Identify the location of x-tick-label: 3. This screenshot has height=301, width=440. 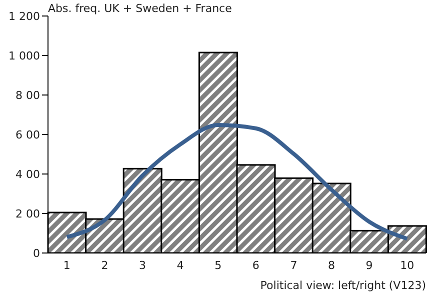
(142, 265).